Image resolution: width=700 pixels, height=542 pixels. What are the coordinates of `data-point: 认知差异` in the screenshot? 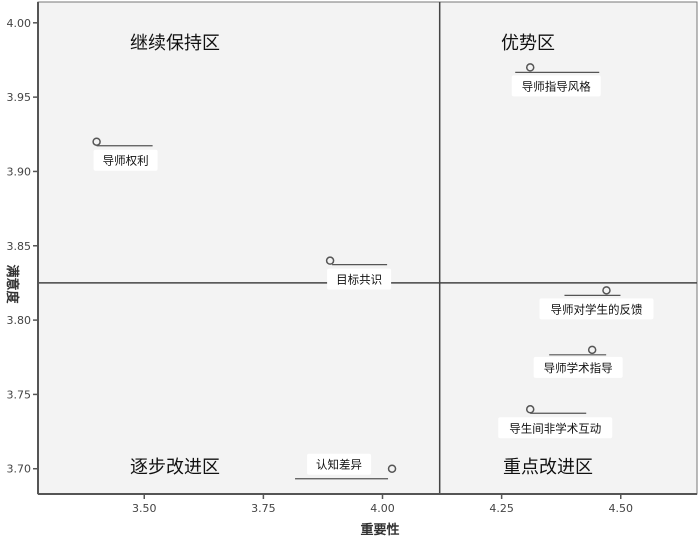 It's located at (346, 466).